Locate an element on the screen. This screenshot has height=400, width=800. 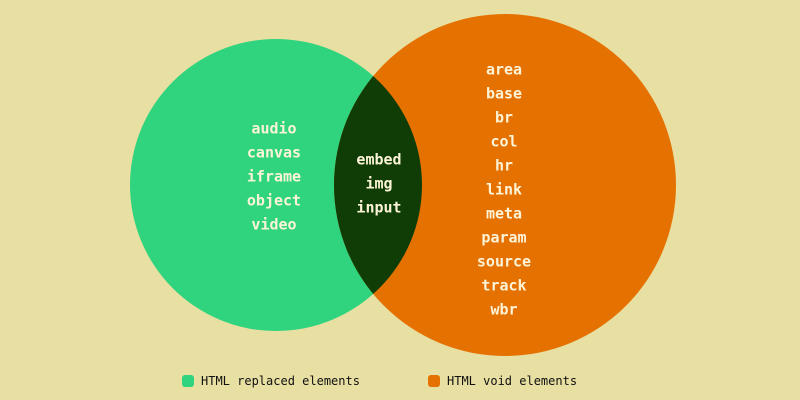
set-label: object is located at coordinates (274, 201).